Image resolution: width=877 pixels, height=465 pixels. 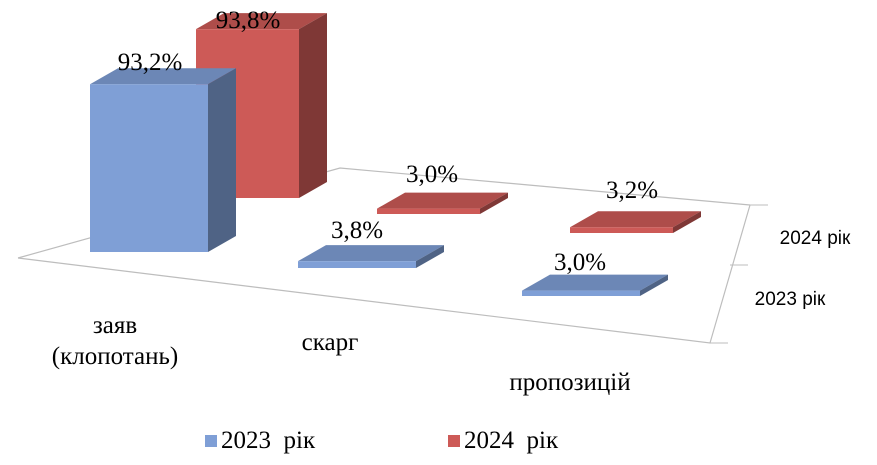 I want to click on depth-label-group: 2024 рік 2023 рік, so click(x=803, y=269).